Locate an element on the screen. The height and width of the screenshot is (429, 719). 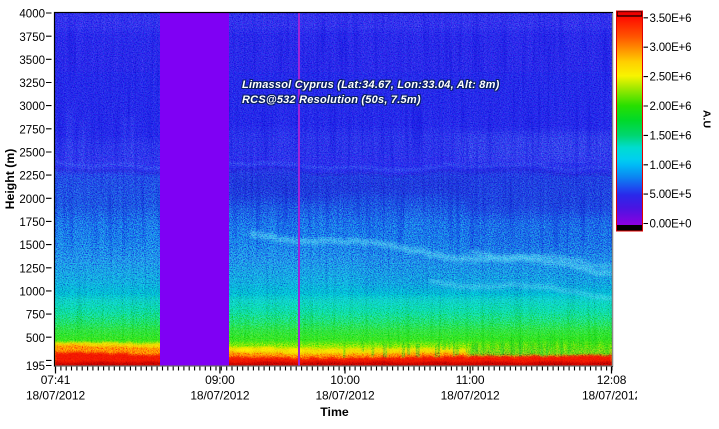
svg-text: 3250 is located at coordinates (32, 84).